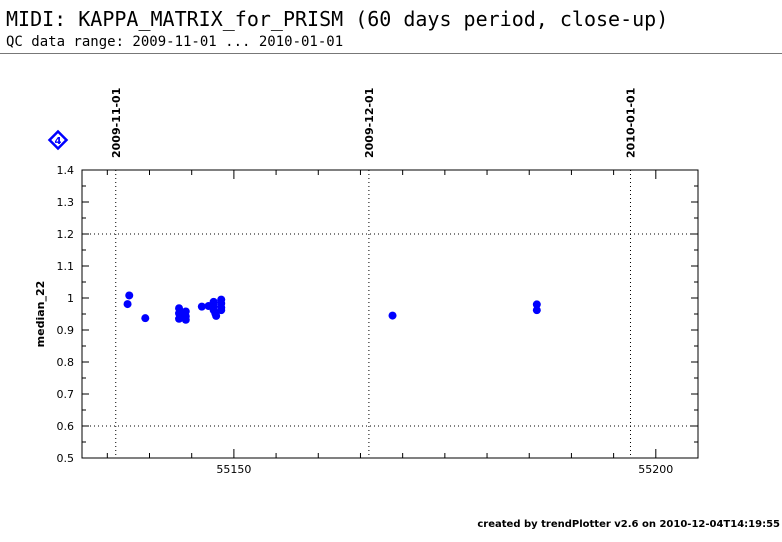 This screenshot has width=782, height=542. I want to click on y-tick-label: 1.1, so click(66, 266).